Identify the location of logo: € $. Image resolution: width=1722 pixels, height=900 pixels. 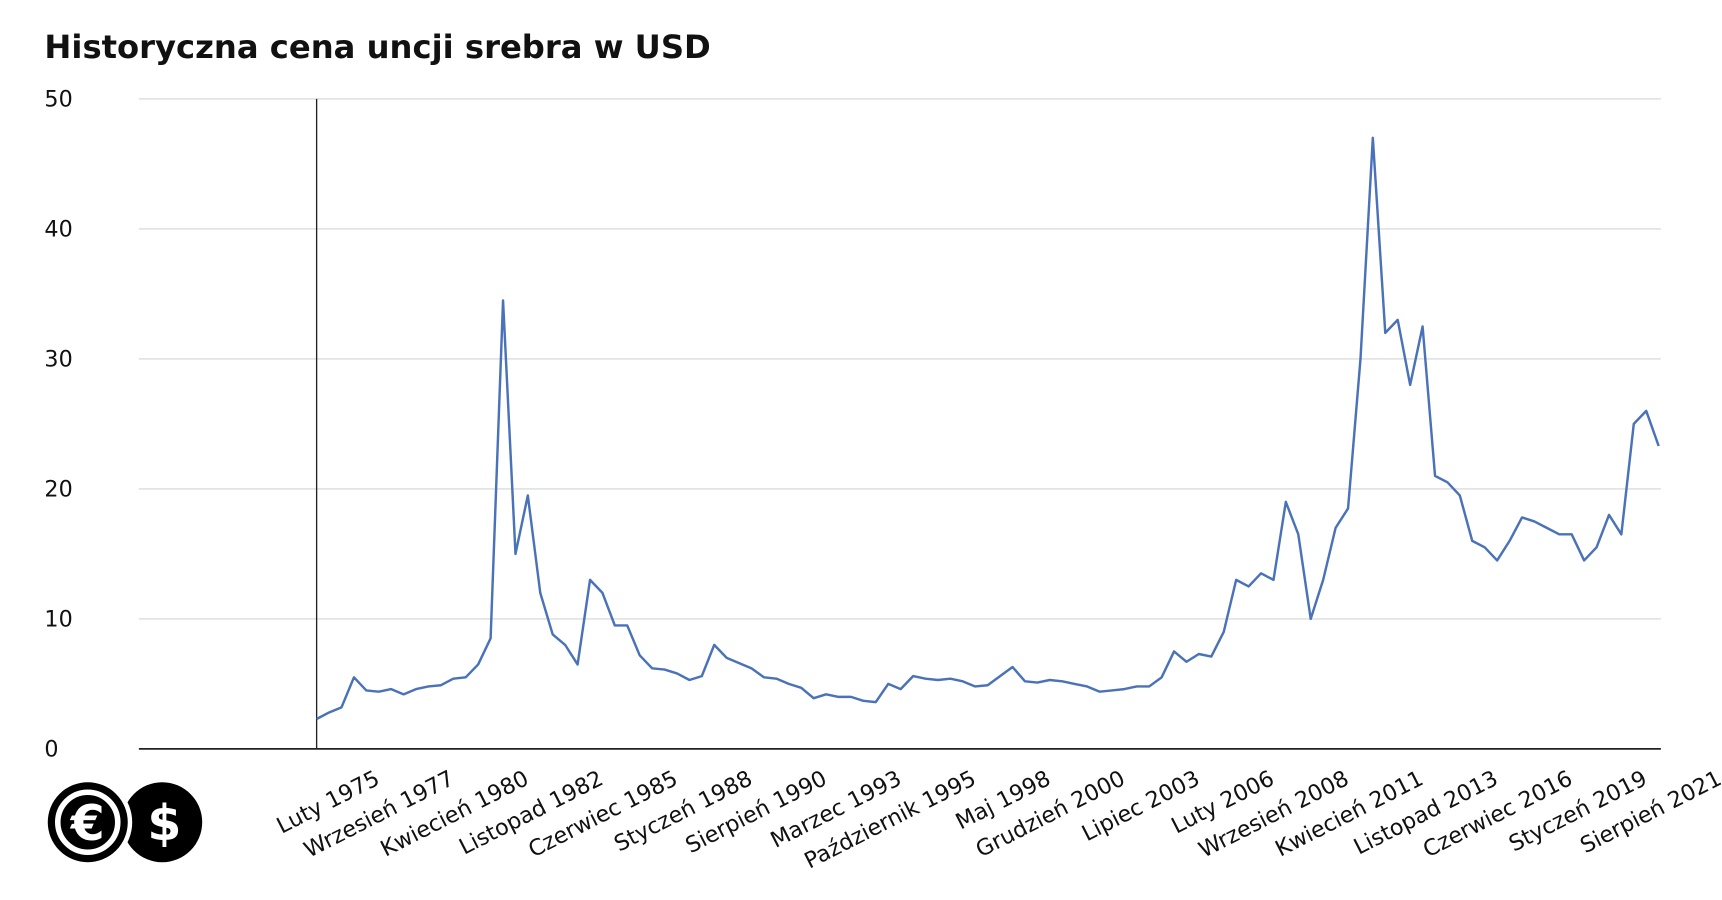
(123, 822).